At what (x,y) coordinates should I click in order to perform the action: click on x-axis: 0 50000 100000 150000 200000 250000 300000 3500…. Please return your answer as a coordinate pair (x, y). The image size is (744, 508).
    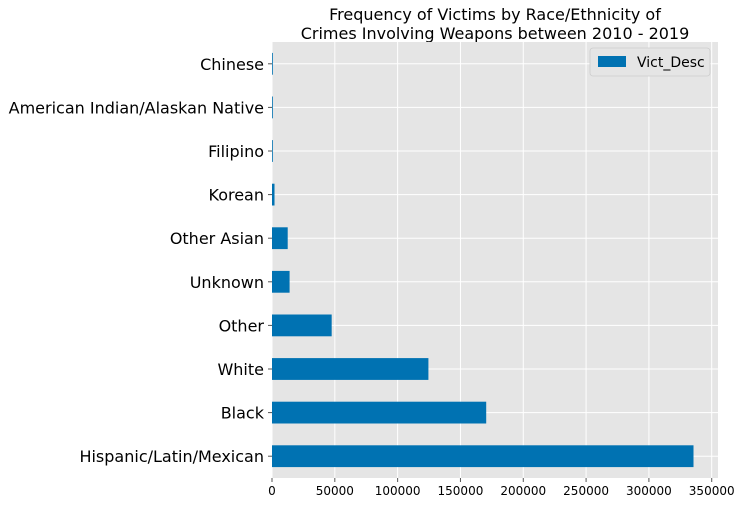
    Looking at the image, I should click on (501, 488).